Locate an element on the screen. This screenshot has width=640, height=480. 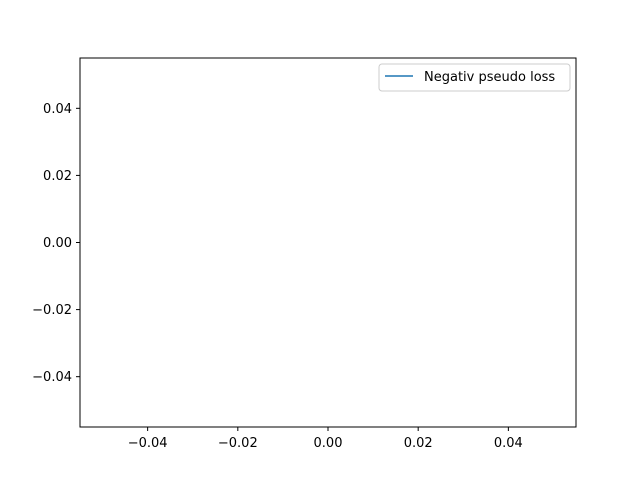
x-axis: −0.04 −0.02 0.00 0.02 0.04 is located at coordinates (325, 439).